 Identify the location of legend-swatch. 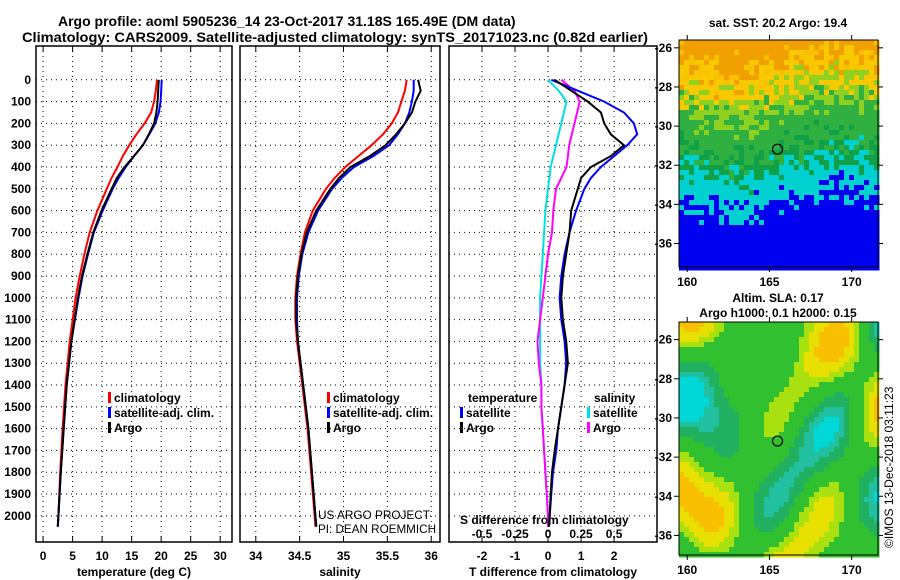
(328, 397).